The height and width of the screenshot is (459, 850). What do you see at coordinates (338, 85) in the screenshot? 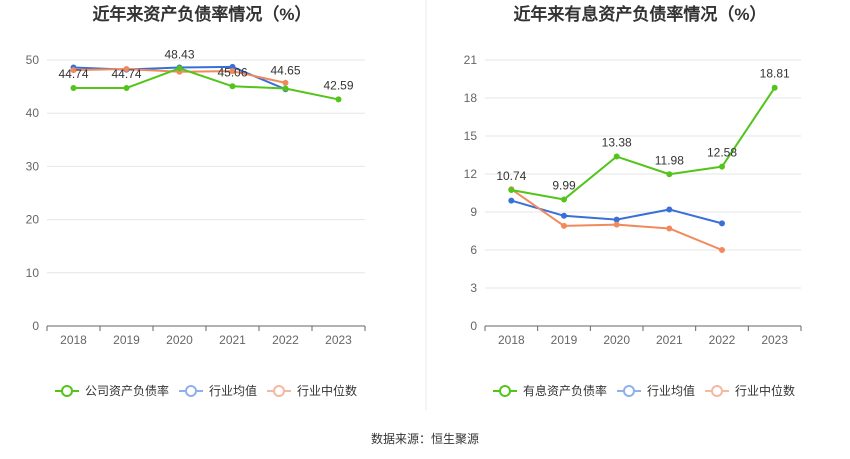
I see `data-label: 42.59` at bounding box center [338, 85].